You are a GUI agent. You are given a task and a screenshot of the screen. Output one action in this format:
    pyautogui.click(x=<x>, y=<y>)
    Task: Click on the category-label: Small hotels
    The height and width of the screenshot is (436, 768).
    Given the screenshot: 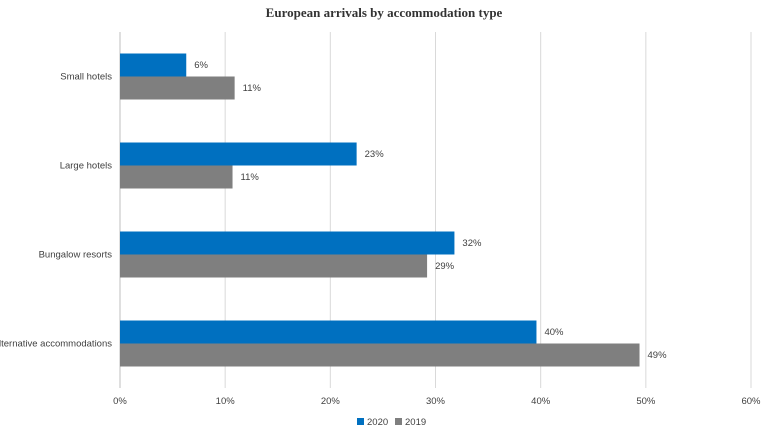 What is the action you would take?
    pyautogui.click(x=86, y=77)
    